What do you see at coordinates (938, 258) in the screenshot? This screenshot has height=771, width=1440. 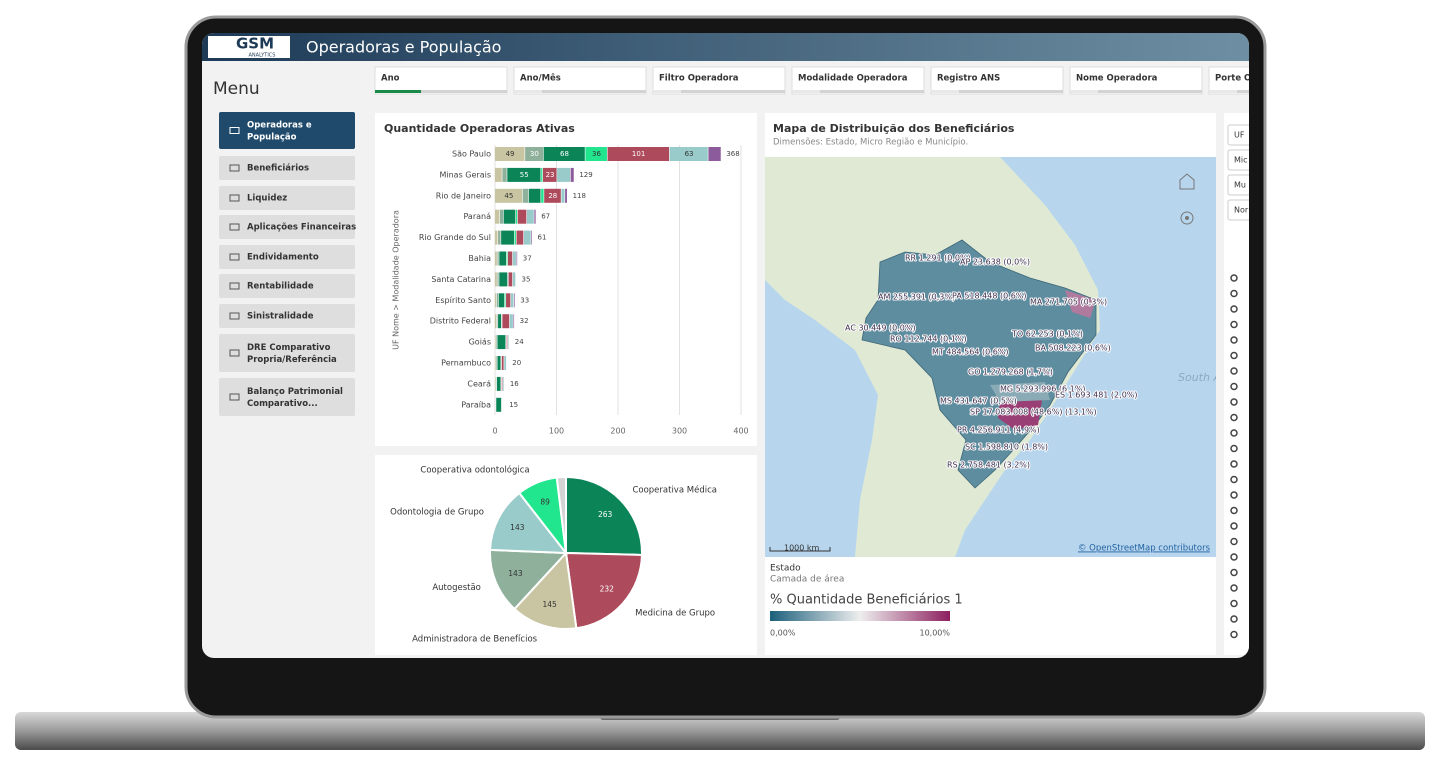 I see `map-label: RR 1.291 (0,0%)` at bounding box center [938, 258].